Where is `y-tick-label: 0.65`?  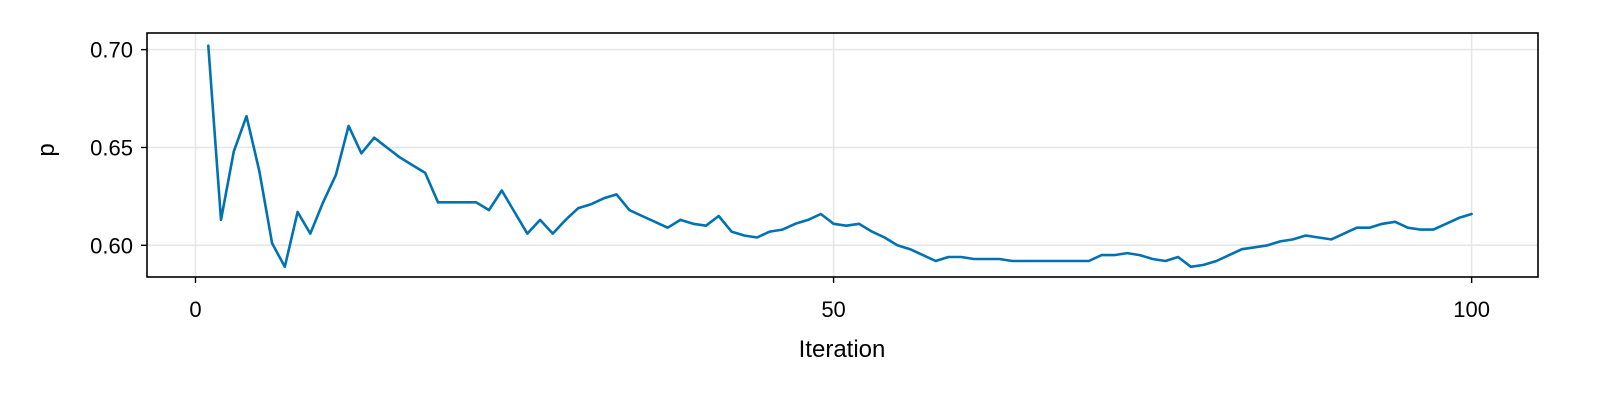
y-tick-label: 0.65 is located at coordinates (111, 147).